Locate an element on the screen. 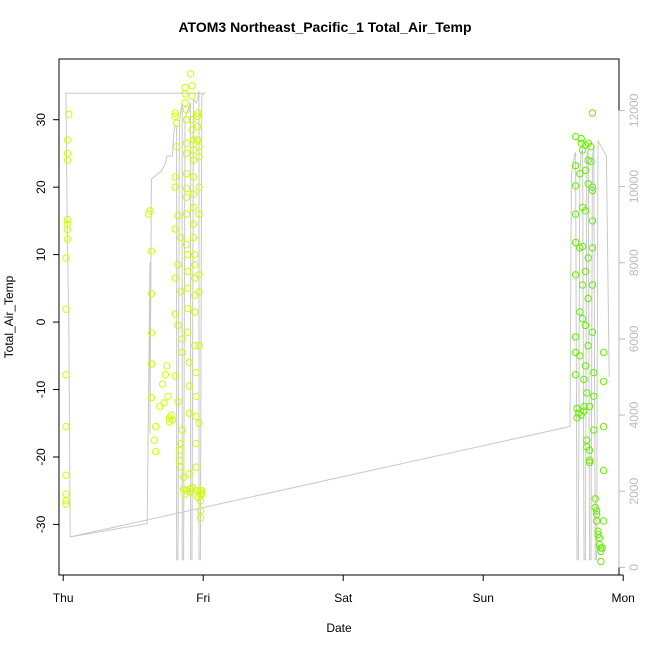 The image size is (650, 650). y2-tick-label: 0 is located at coordinates (634, 567).